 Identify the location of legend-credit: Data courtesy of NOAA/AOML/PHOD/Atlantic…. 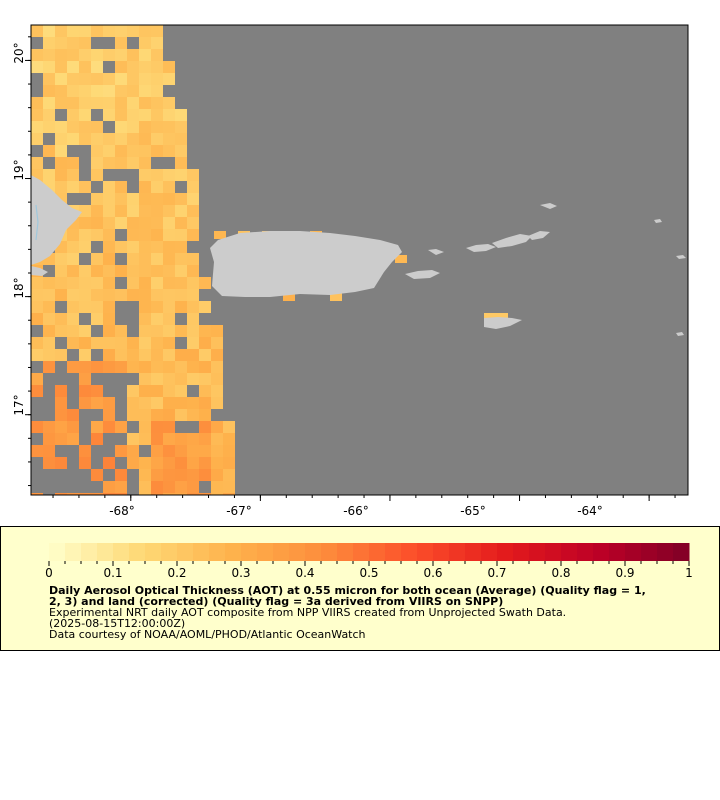
(207, 634).